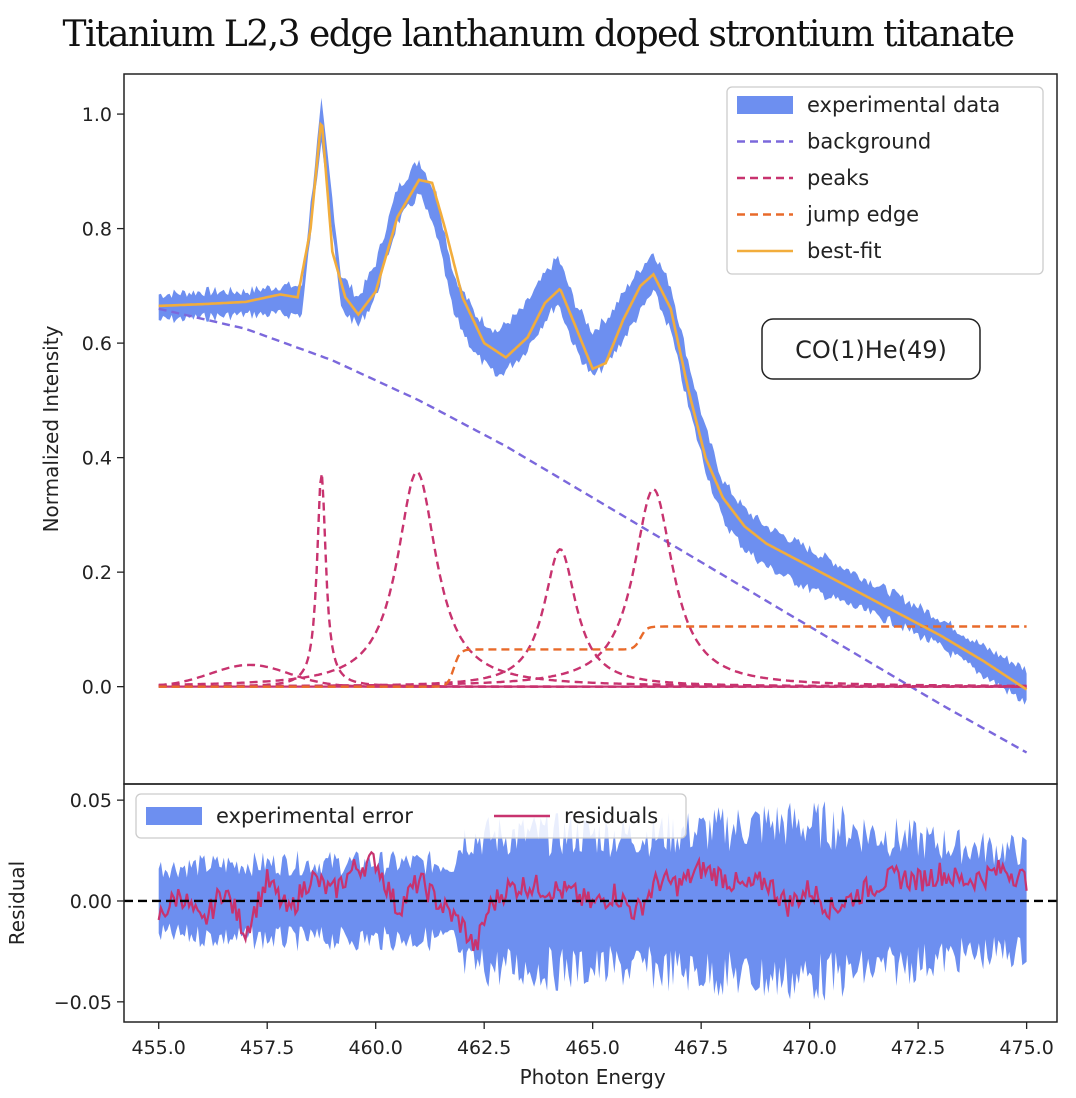  What do you see at coordinates (765, 105) in the screenshot?
I see `legend-swatch-experimental-data` at bounding box center [765, 105].